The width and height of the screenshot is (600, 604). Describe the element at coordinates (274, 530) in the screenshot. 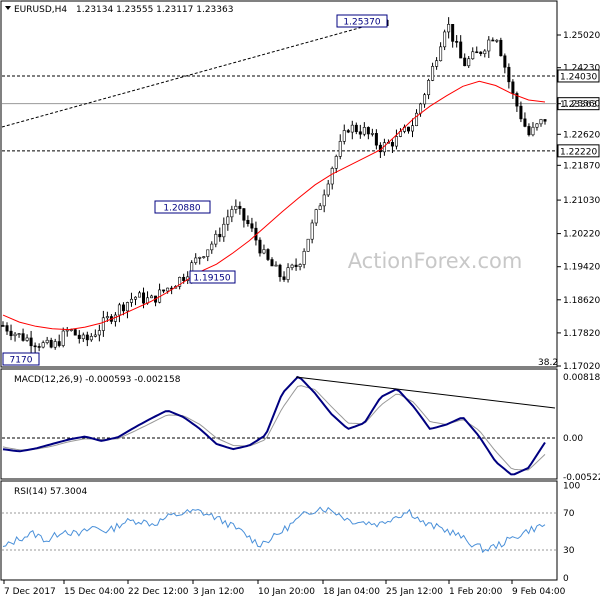

I see `rsi-line` at that location.